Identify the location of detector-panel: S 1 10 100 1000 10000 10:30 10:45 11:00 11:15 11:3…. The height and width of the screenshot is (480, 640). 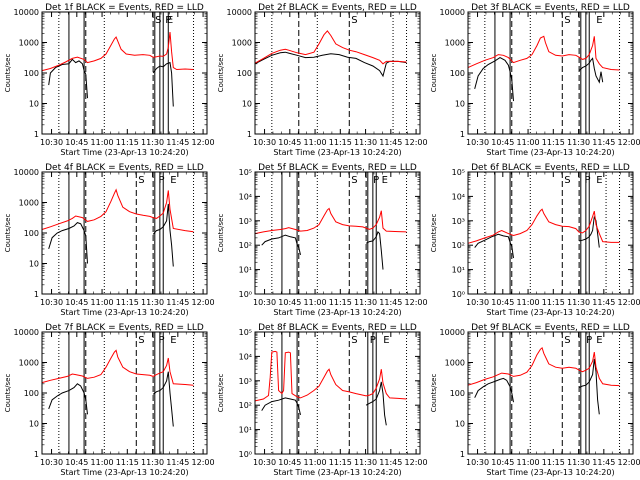
(322, 80).